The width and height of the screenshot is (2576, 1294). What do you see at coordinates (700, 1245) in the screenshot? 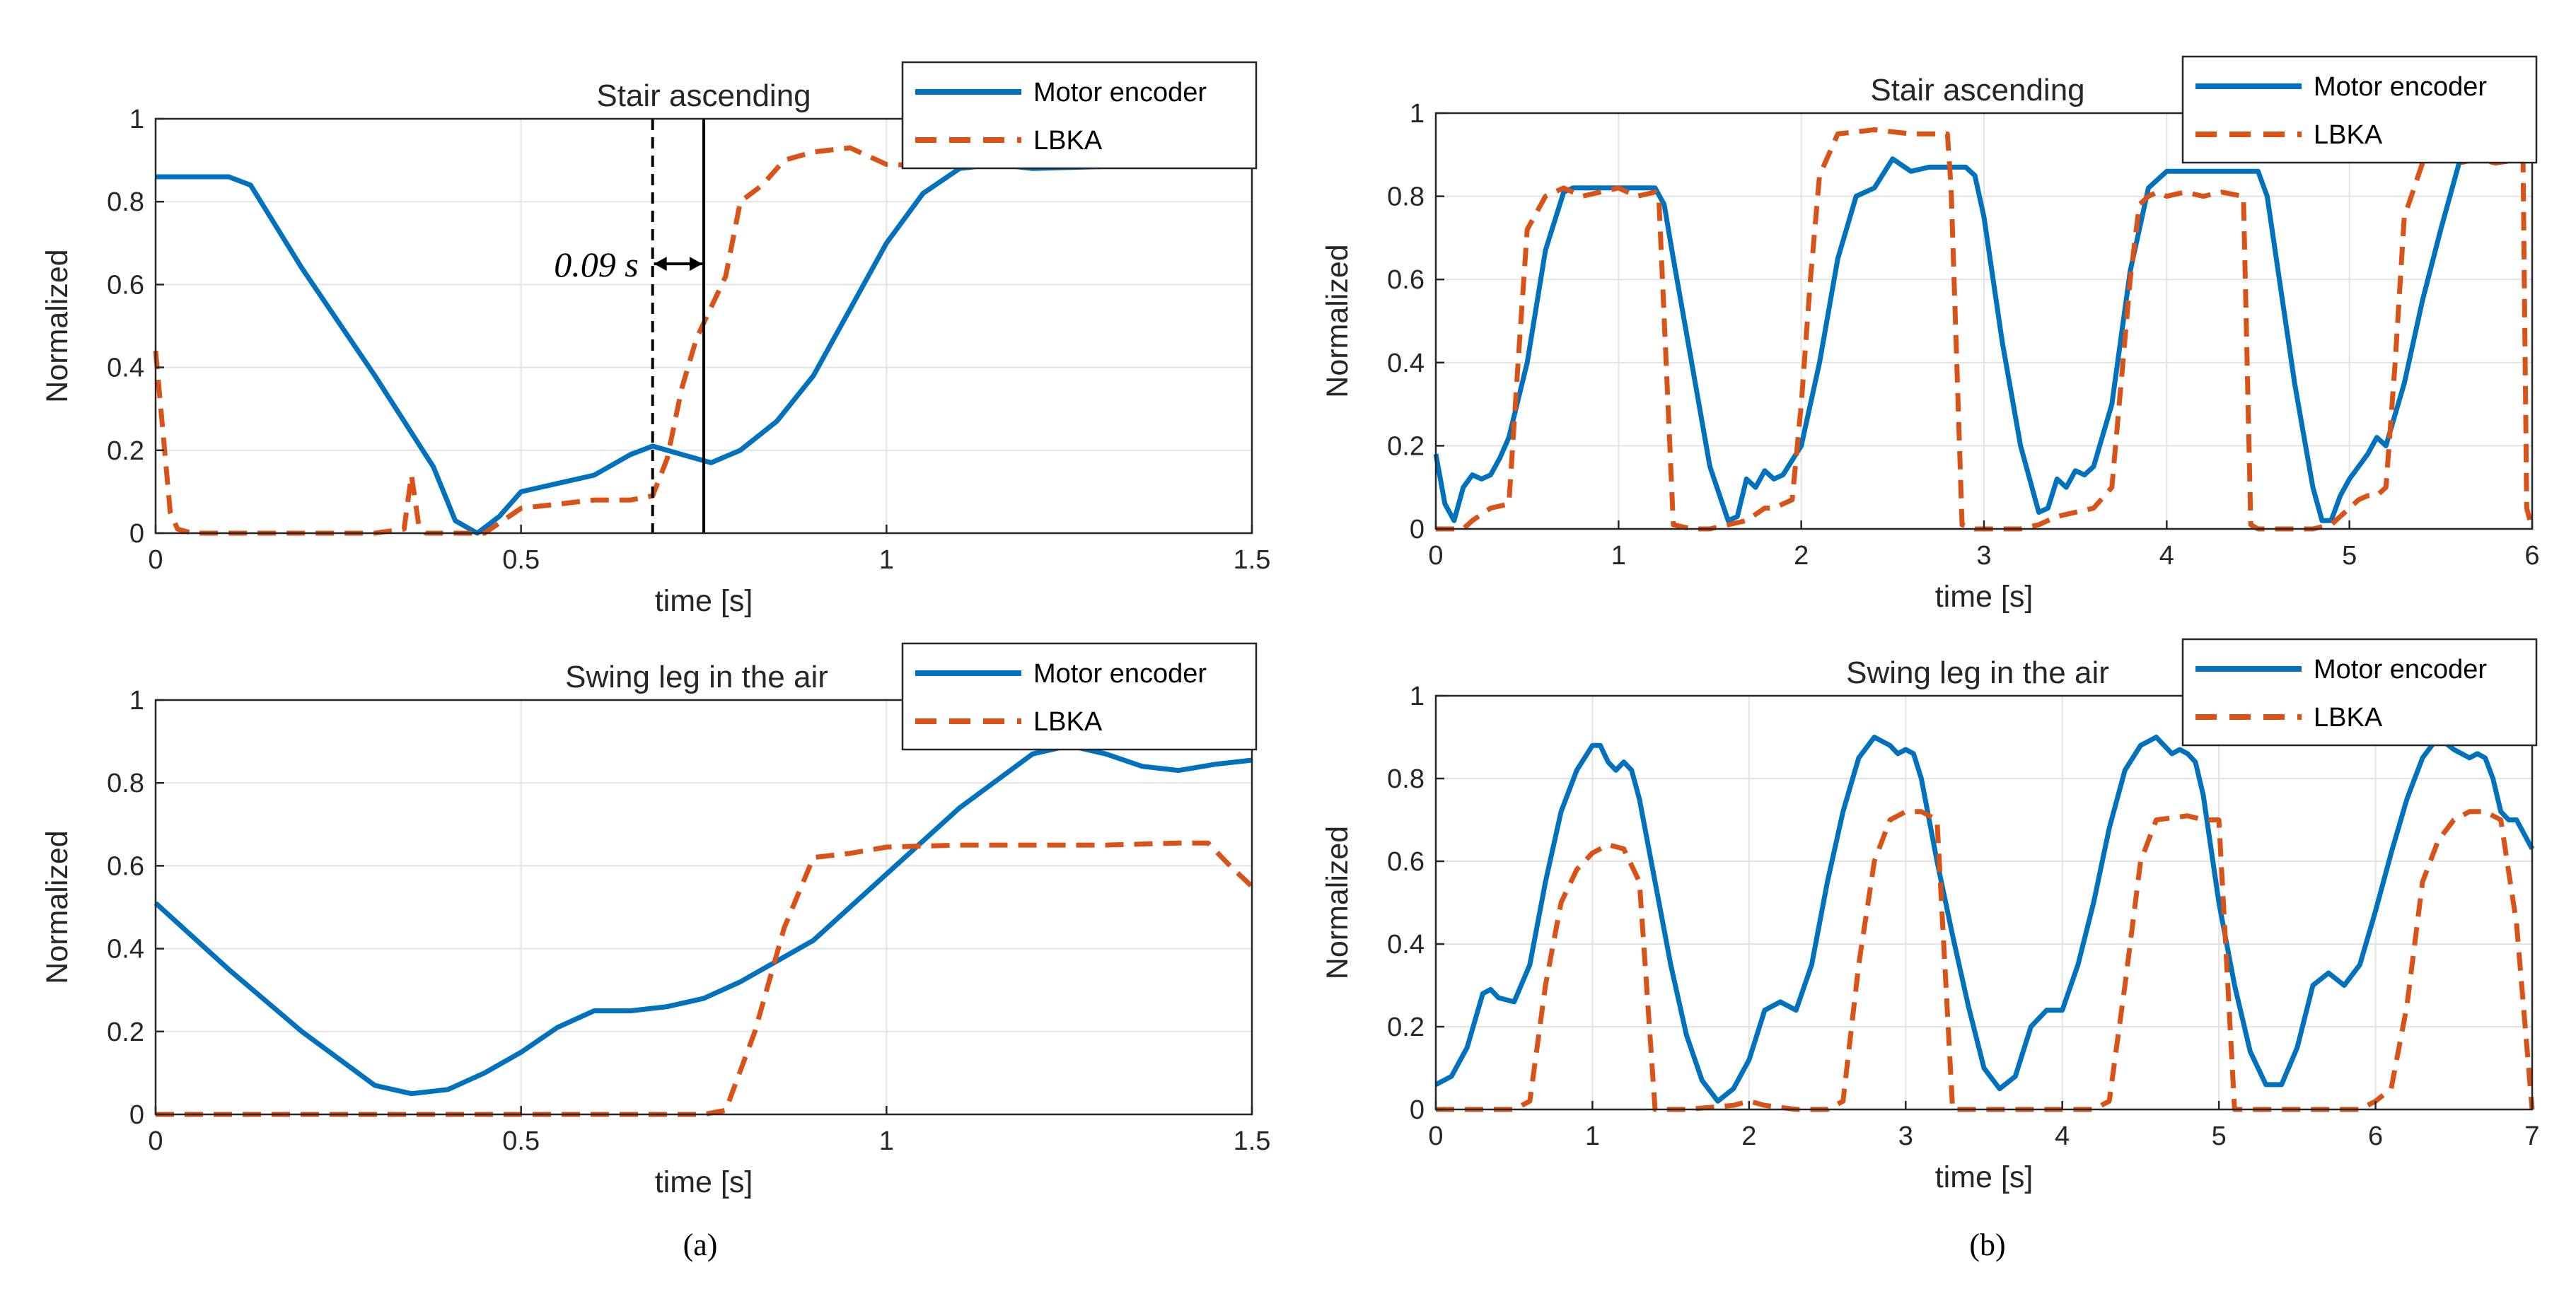
I see `caption-a: (a)` at bounding box center [700, 1245].